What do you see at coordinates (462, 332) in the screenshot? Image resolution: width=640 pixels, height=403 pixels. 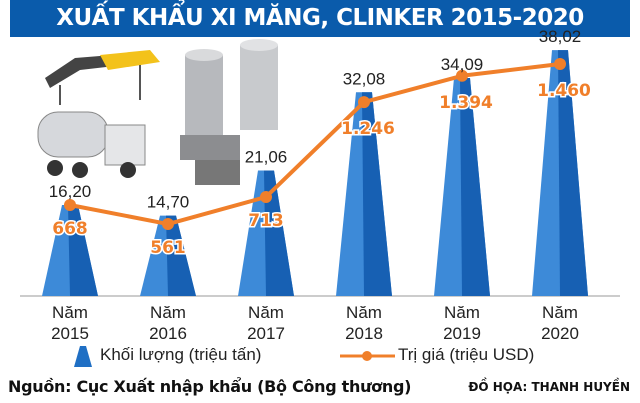 I see `x-tick-label: 2019` at bounding box center [462, 332].